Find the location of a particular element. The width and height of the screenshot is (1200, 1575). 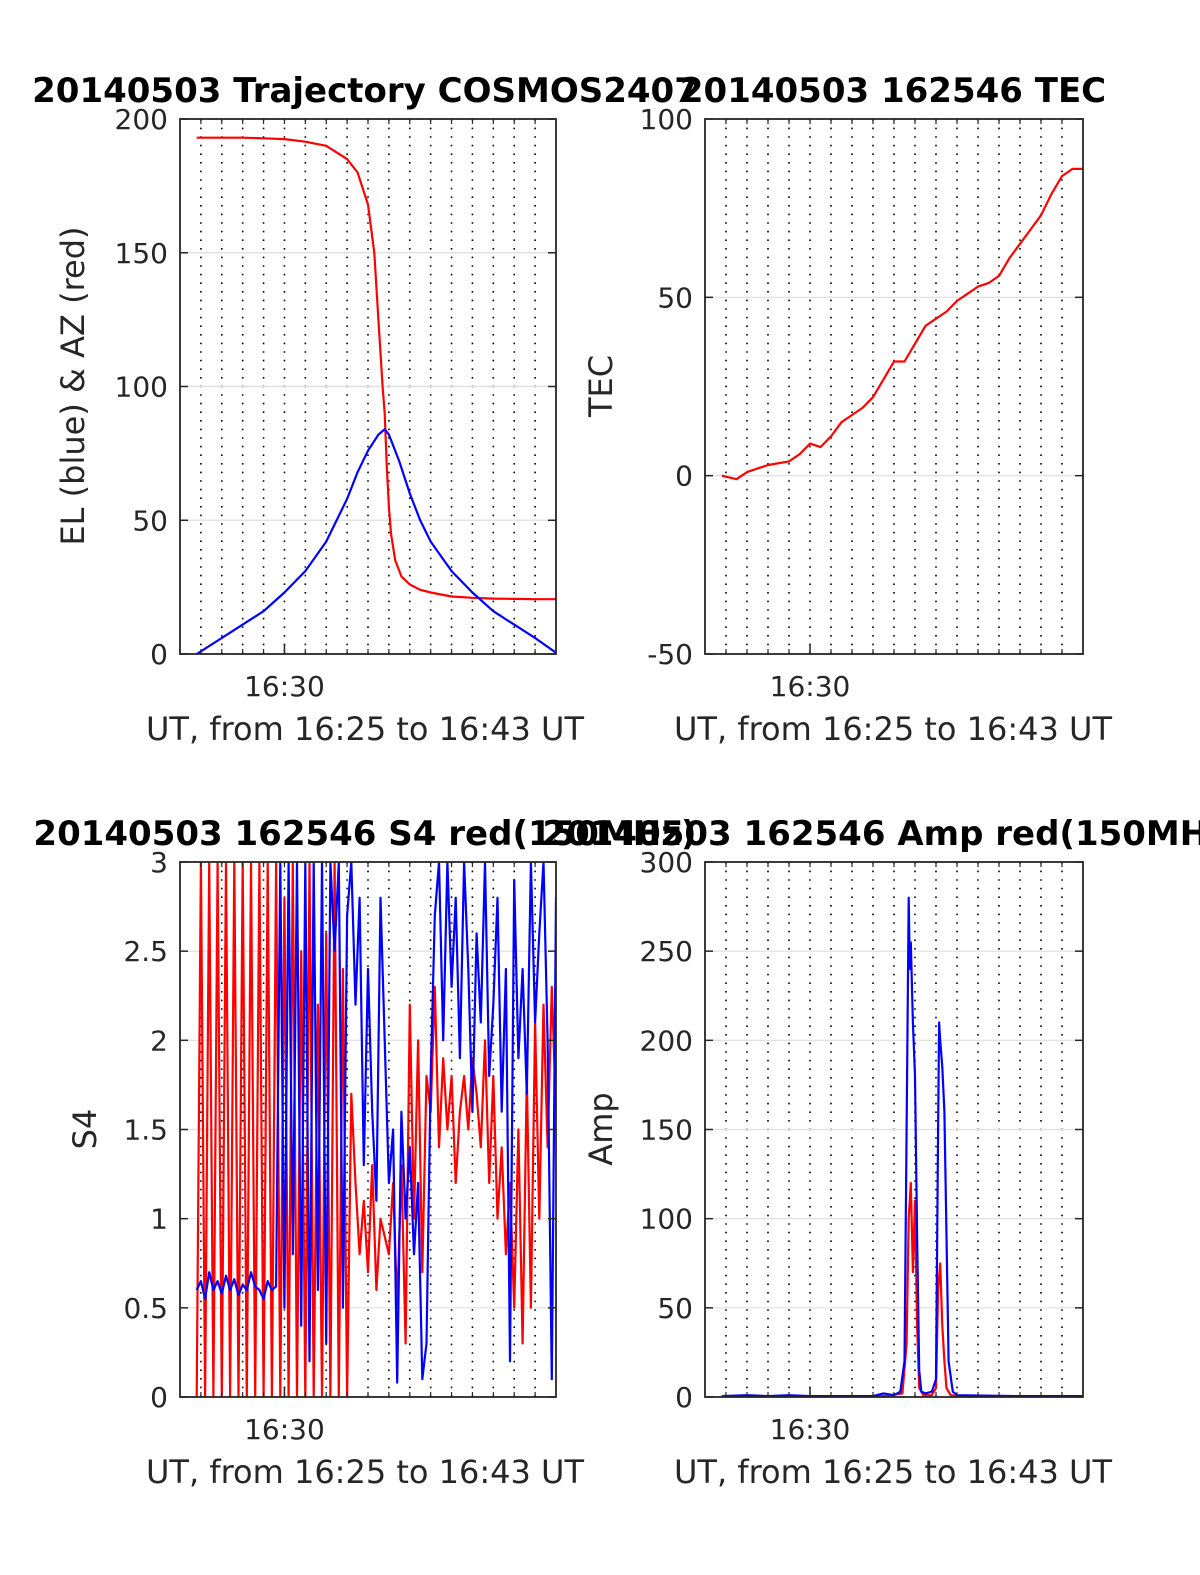

trajectory-title: 20140503 Trajectory COSMOS2407 is located at coordinates (365, 91).